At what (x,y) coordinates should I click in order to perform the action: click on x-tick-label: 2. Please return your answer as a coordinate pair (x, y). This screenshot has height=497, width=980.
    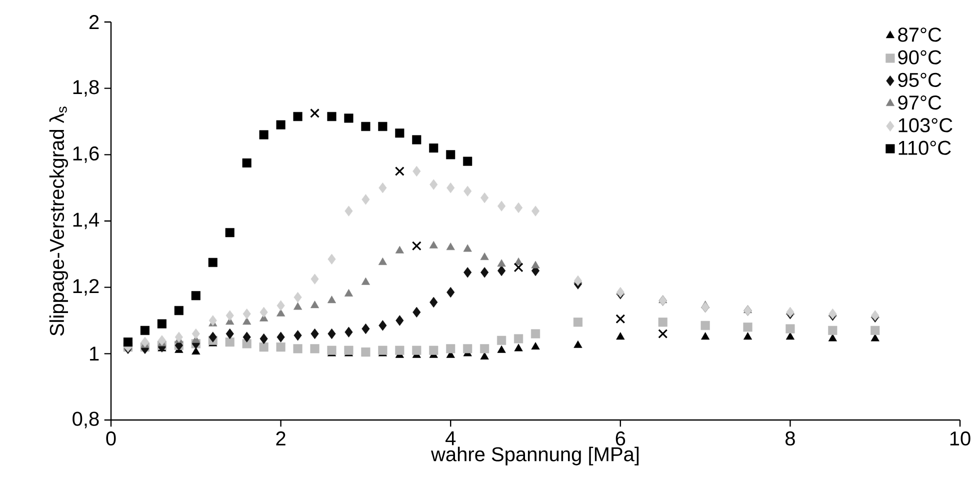
    Looking at the image, I should click on (281, 438).